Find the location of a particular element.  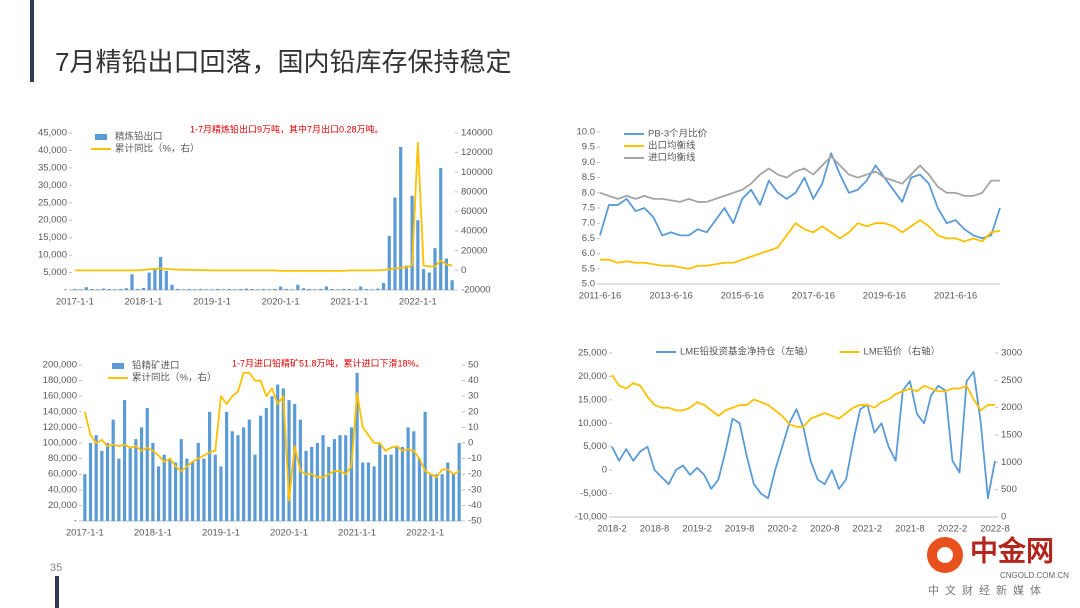

y2-tick-label: 40 is located at coordinates (473, 380).